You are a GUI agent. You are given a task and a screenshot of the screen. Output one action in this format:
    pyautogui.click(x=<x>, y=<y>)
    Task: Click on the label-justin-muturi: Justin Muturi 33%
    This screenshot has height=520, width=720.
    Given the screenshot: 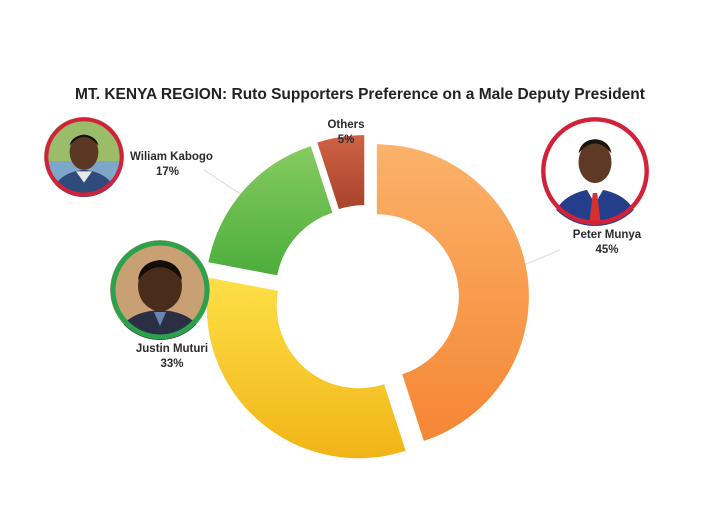 What is the action you would take?
    pyautogui.click(x=172, y=357)
    